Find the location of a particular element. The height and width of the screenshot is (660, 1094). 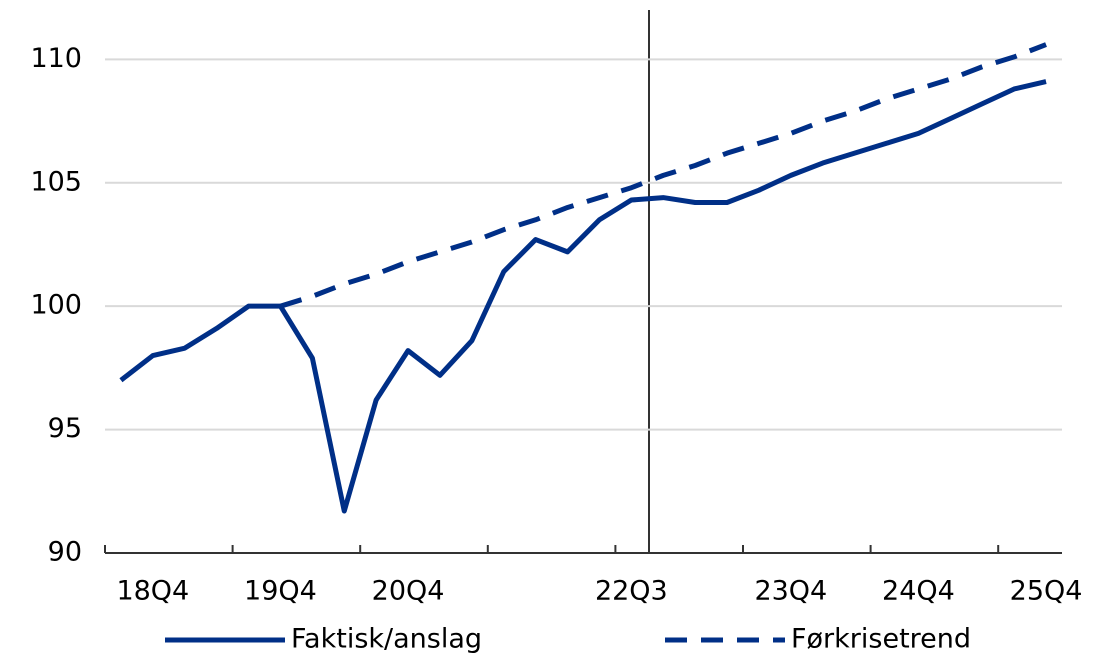

legend-label: Førkrisetrend is located at coordinates (881, 639).